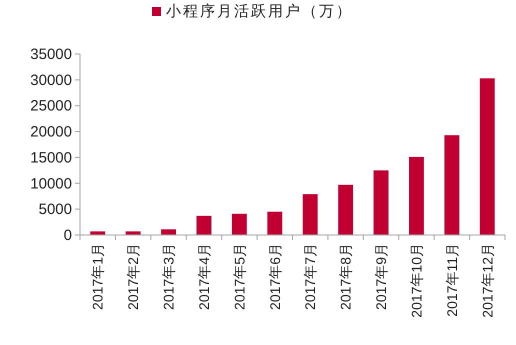 This screenshot has height=345, width=516. What do you see at coordinates (274, 276) in the screenshot?
I see `x-tick-label: 2017年6月` at bounding box center [274, 276].